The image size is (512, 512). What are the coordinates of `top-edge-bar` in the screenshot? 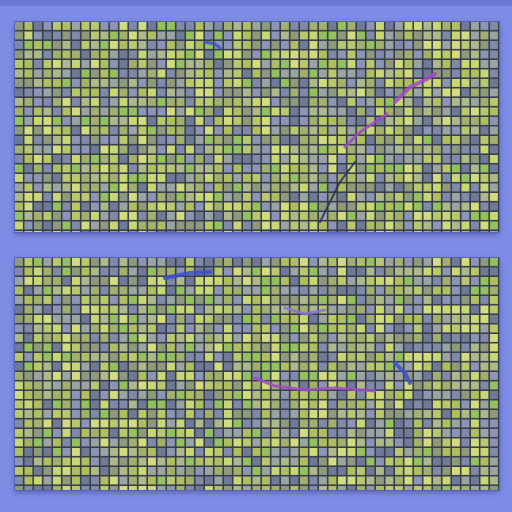 It's located at (256, 3).